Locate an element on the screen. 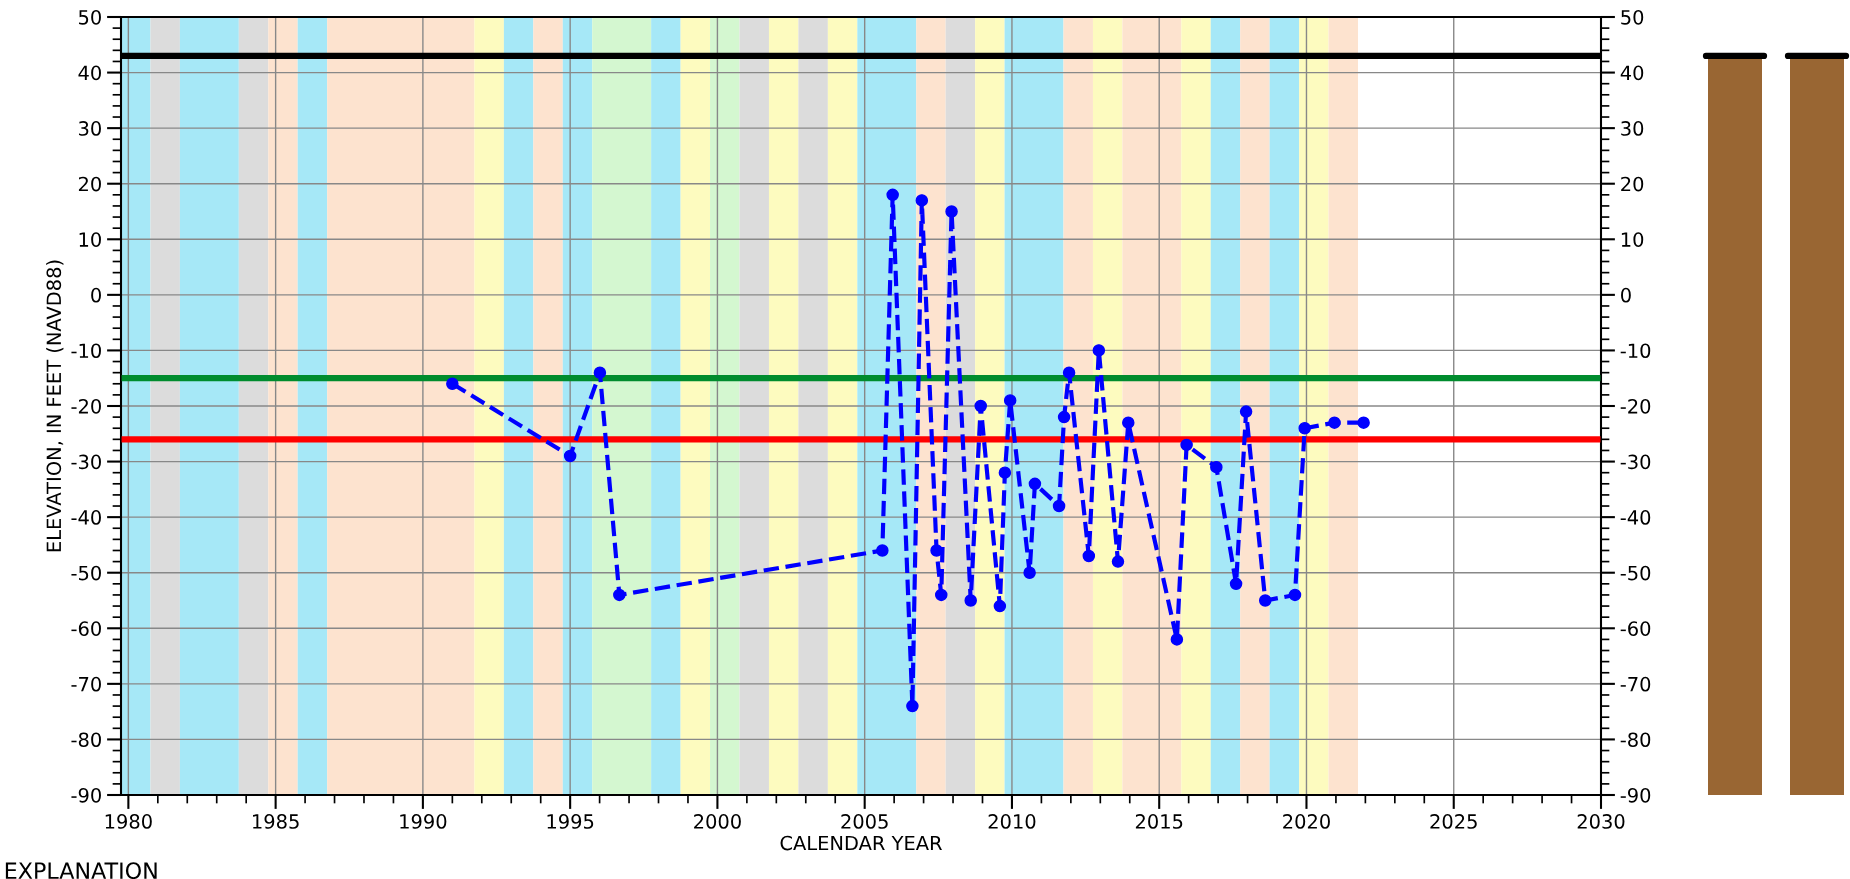 The image size is (1850, 879). y2-tick-label: 40 is located at coordinates (1632, 73).